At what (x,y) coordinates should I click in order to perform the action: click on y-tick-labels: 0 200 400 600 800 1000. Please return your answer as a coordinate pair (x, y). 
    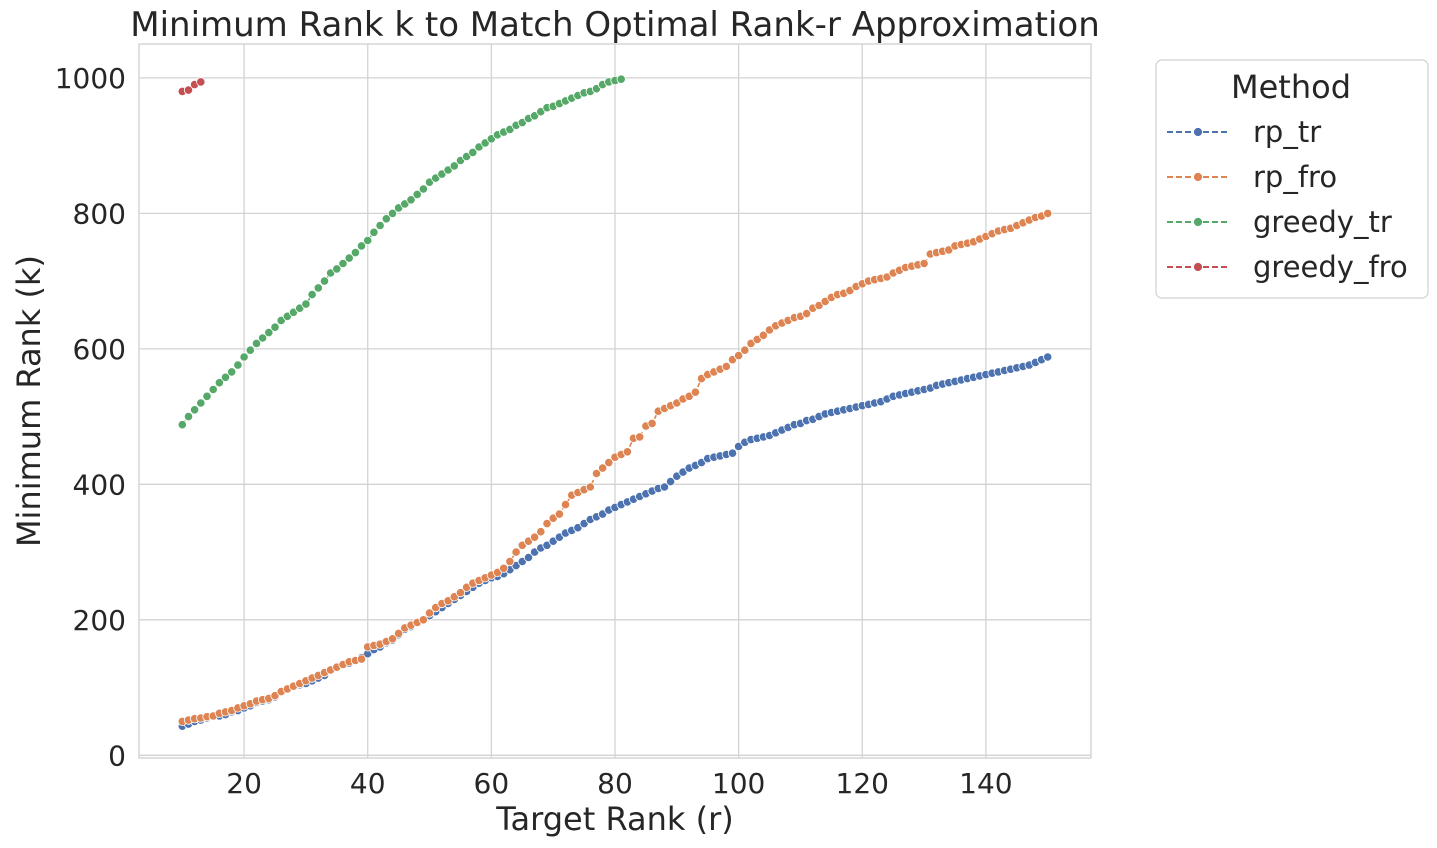
    Looking at the image, I should click on (90, 417).